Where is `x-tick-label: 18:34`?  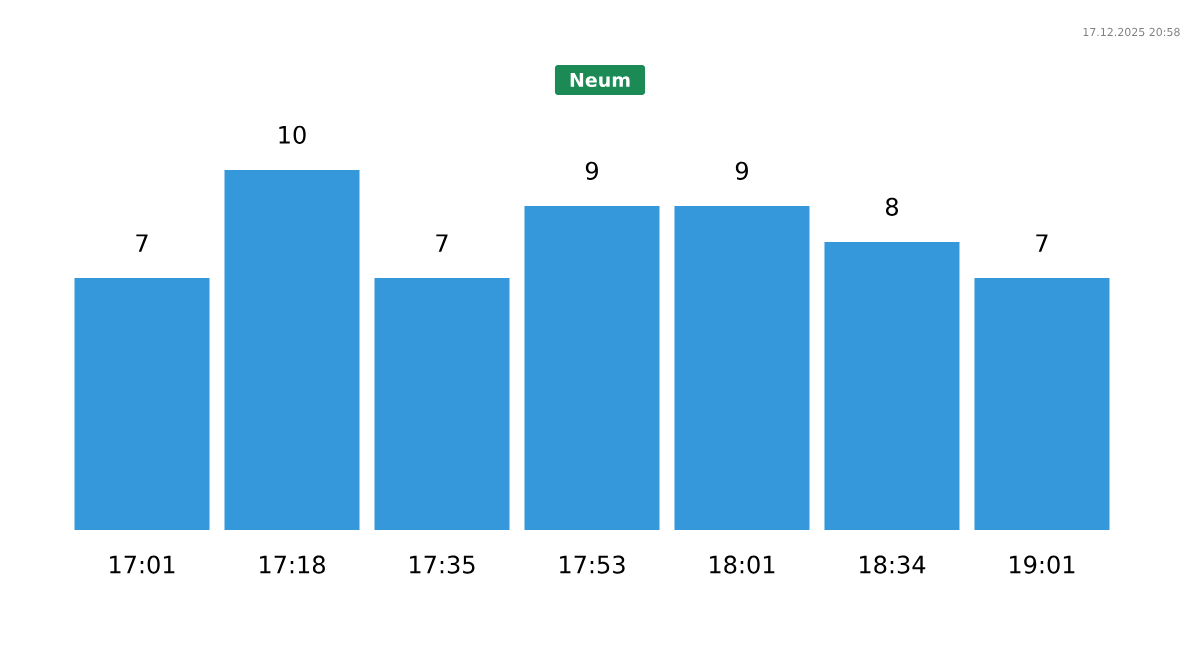 x-tick-label: 18:34 is located at coordinates (893, 564).